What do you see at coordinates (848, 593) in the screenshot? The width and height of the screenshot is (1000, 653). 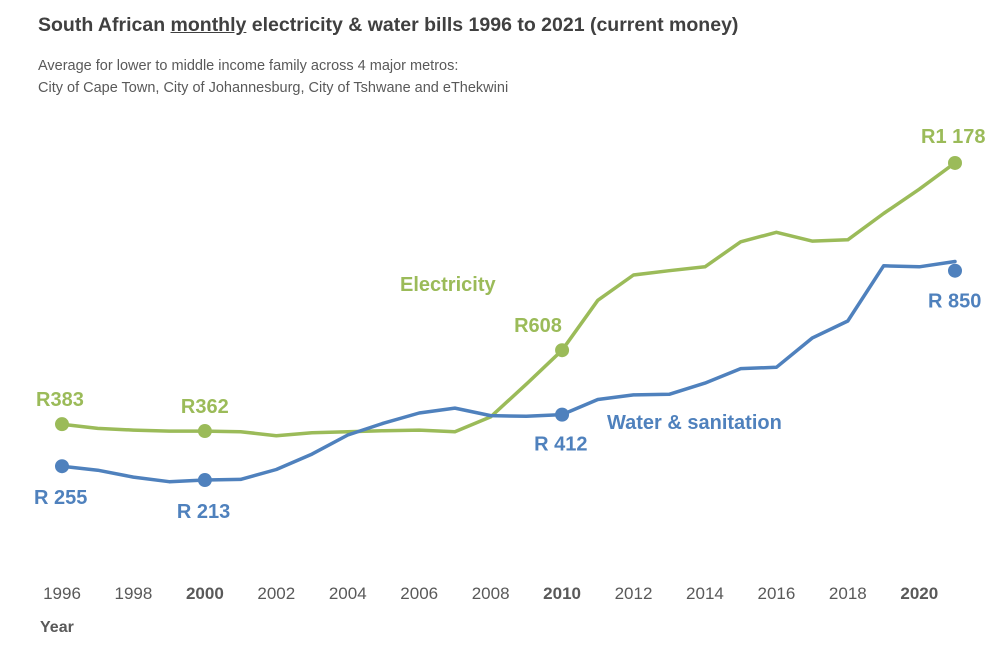 I see `x-tick-label: 2018` at bounding box center [848, 593].